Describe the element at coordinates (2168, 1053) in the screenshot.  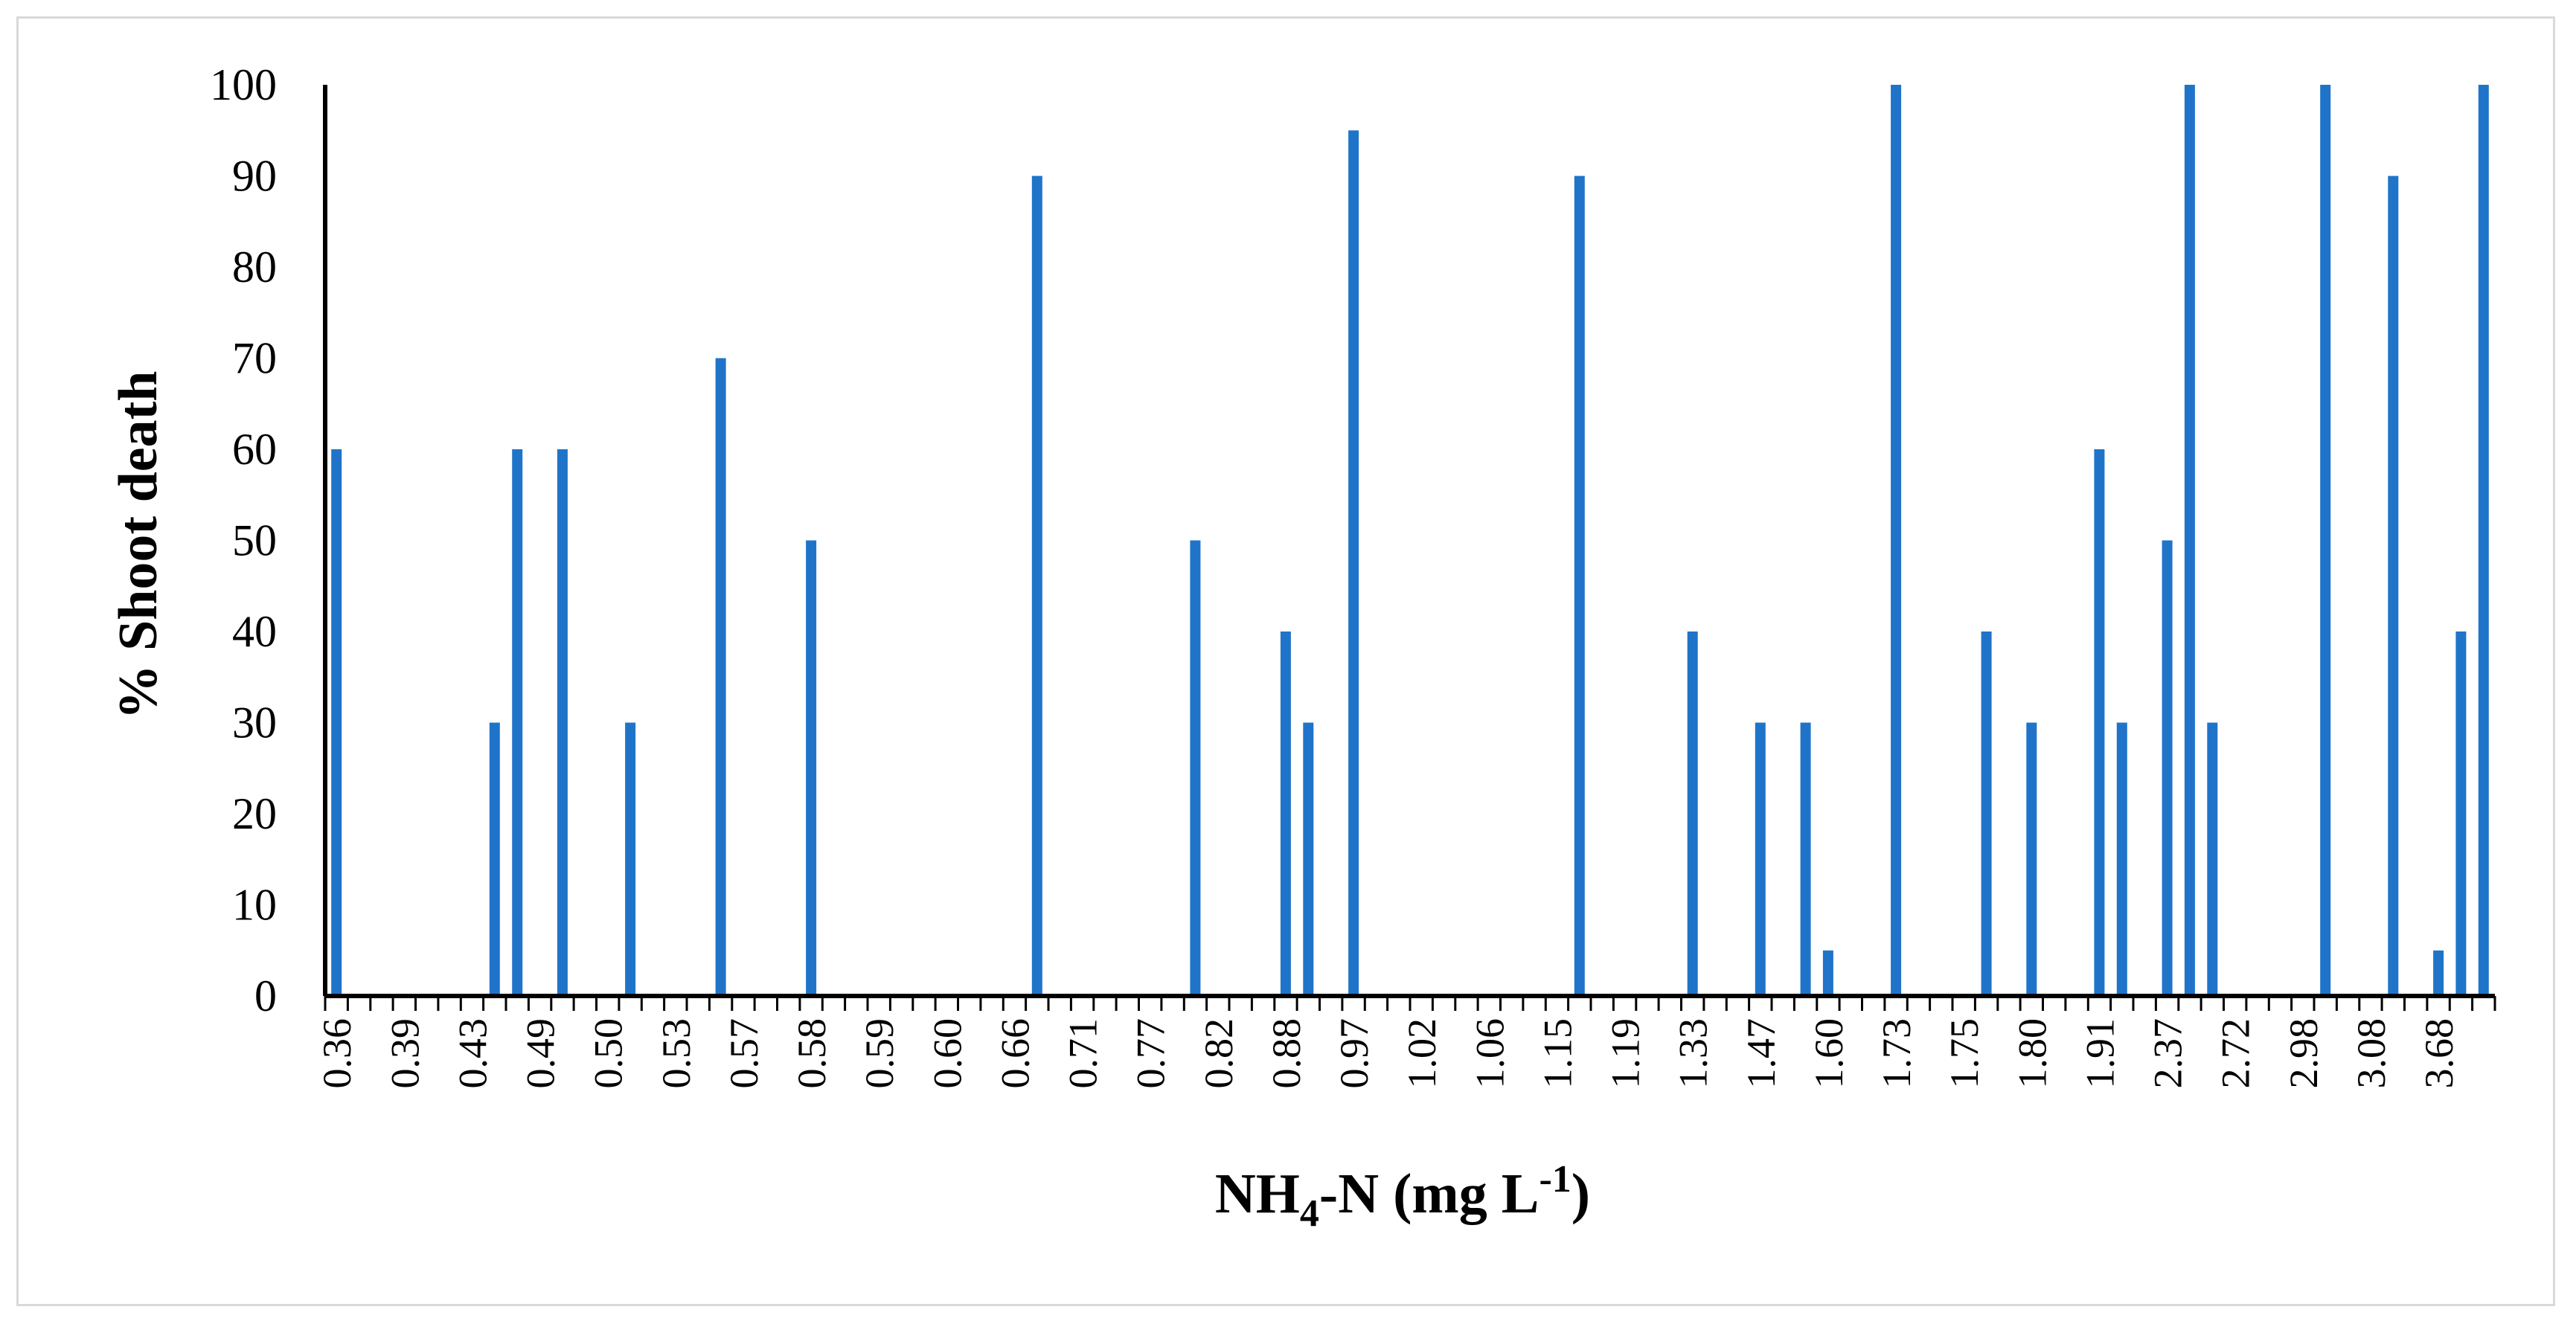
I see `x-tick-label: 2.37` at that location.